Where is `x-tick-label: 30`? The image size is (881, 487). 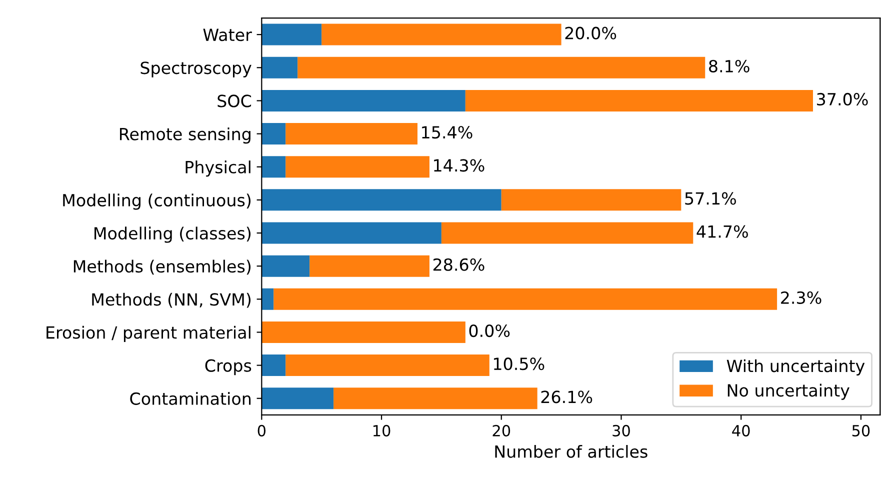 x-tick-label: 30 is located at coordinates (621, 430).